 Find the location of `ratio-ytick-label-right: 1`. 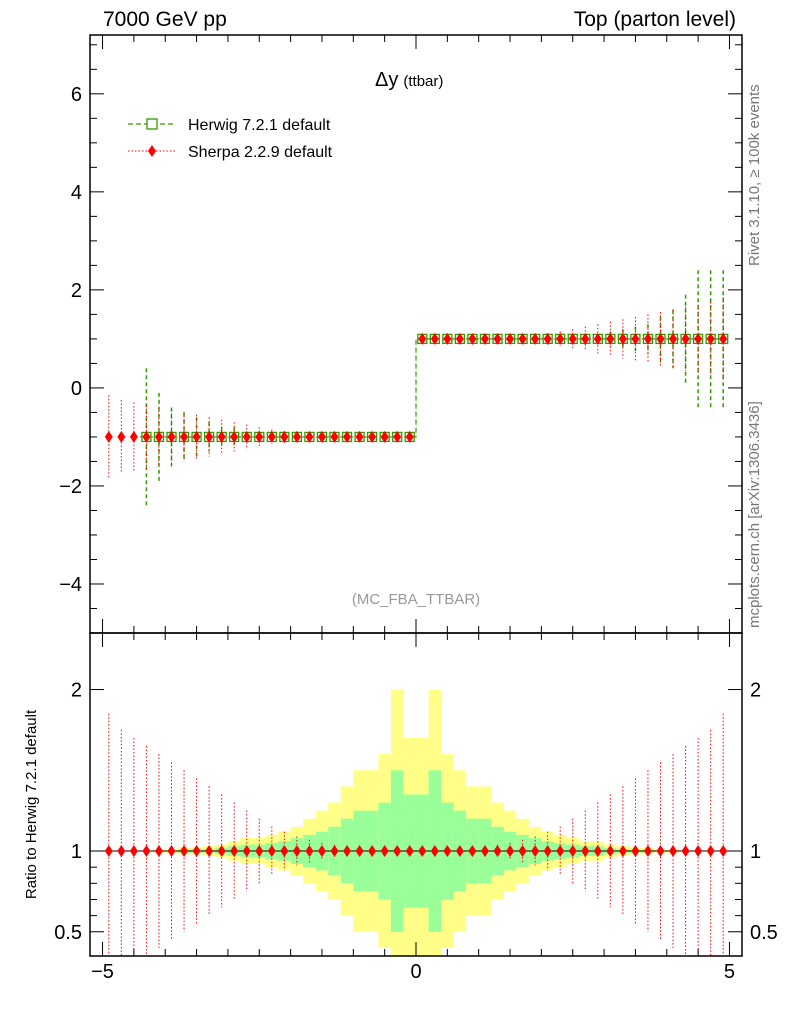

ratio-ytick-label-right: 1 is located at coordinates (755, 852).